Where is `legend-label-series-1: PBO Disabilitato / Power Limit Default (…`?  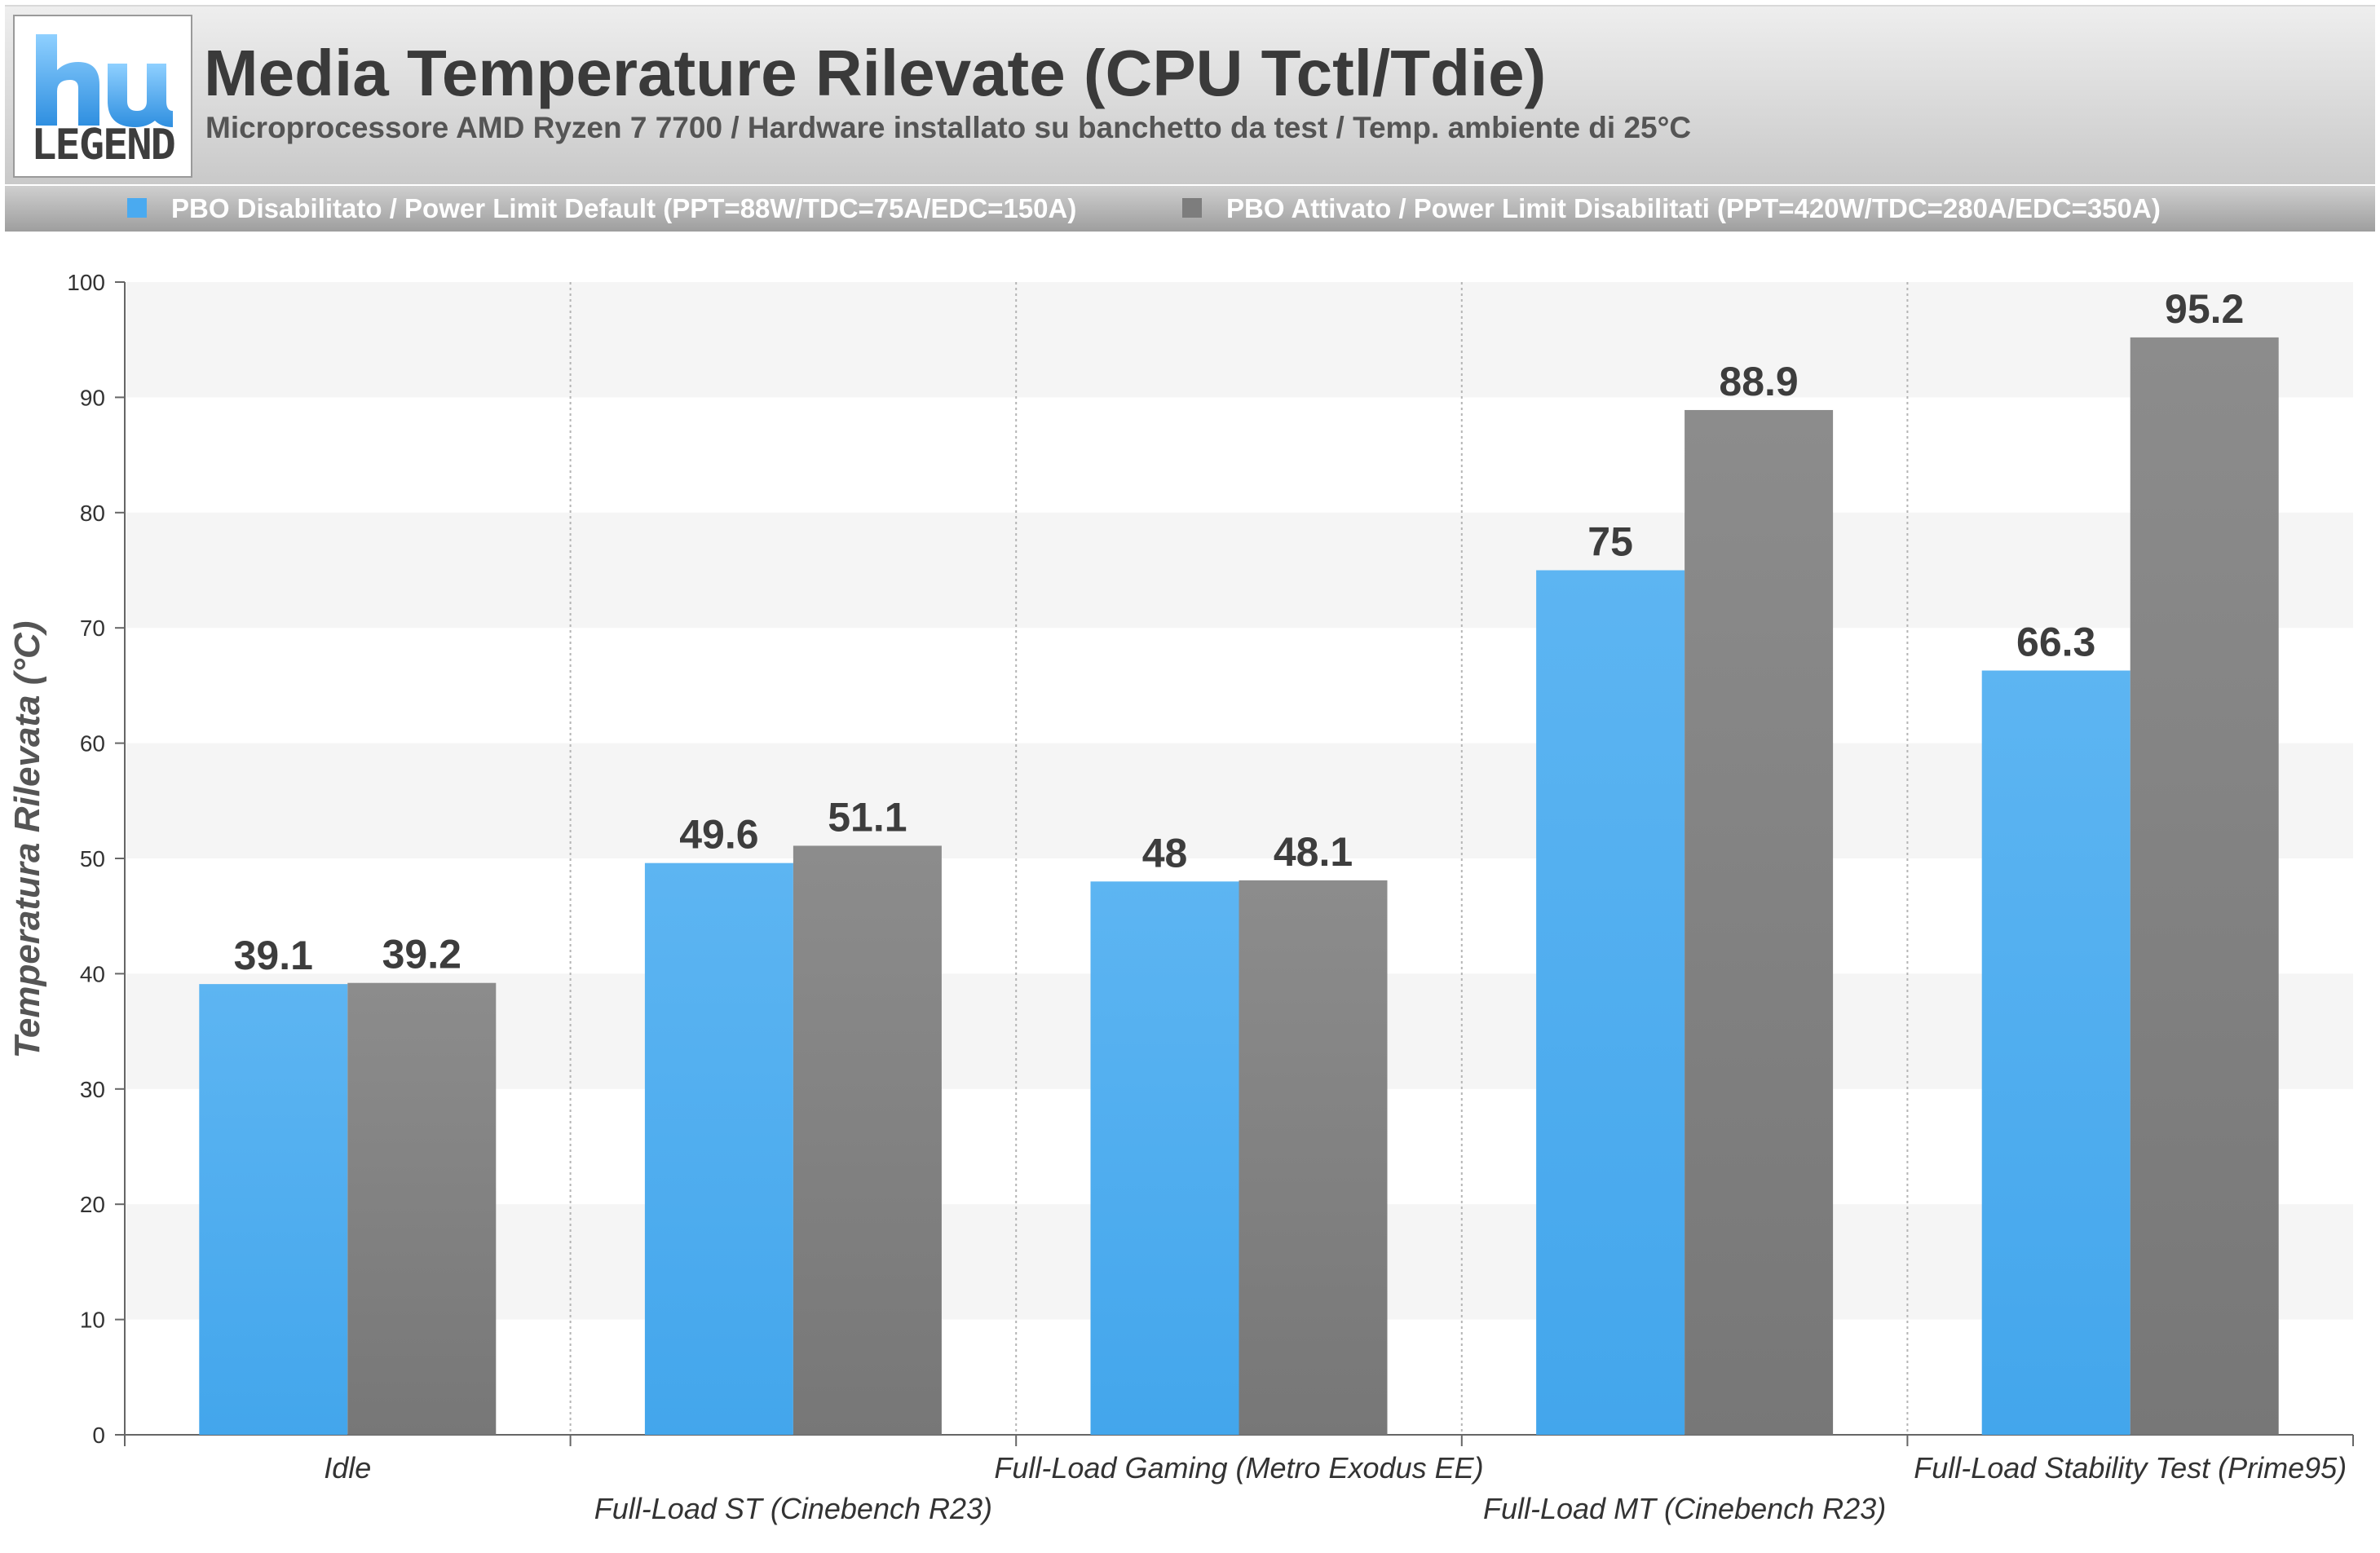
legend-label-series-1: PBO Disabilitato / Power Limit Default (… is located at coordinates (624, 208).